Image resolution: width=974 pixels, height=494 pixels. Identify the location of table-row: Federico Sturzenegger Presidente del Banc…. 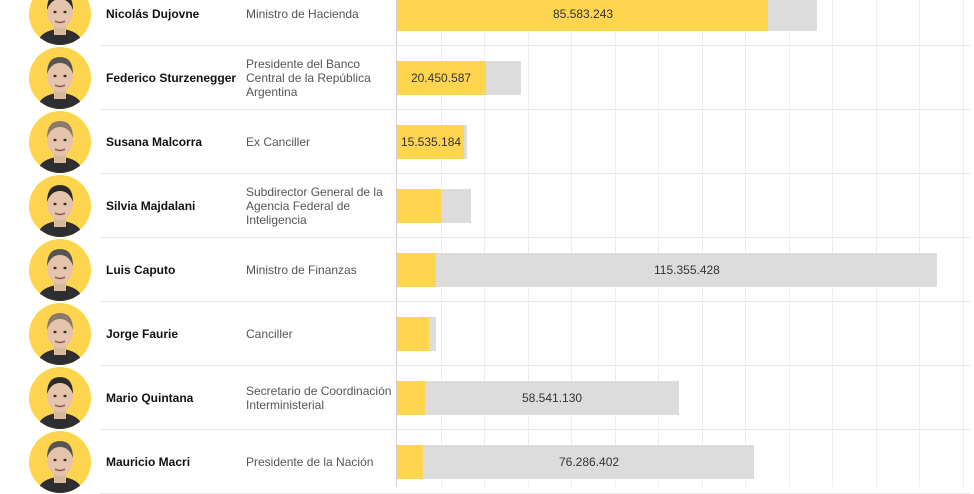
(487, 78).